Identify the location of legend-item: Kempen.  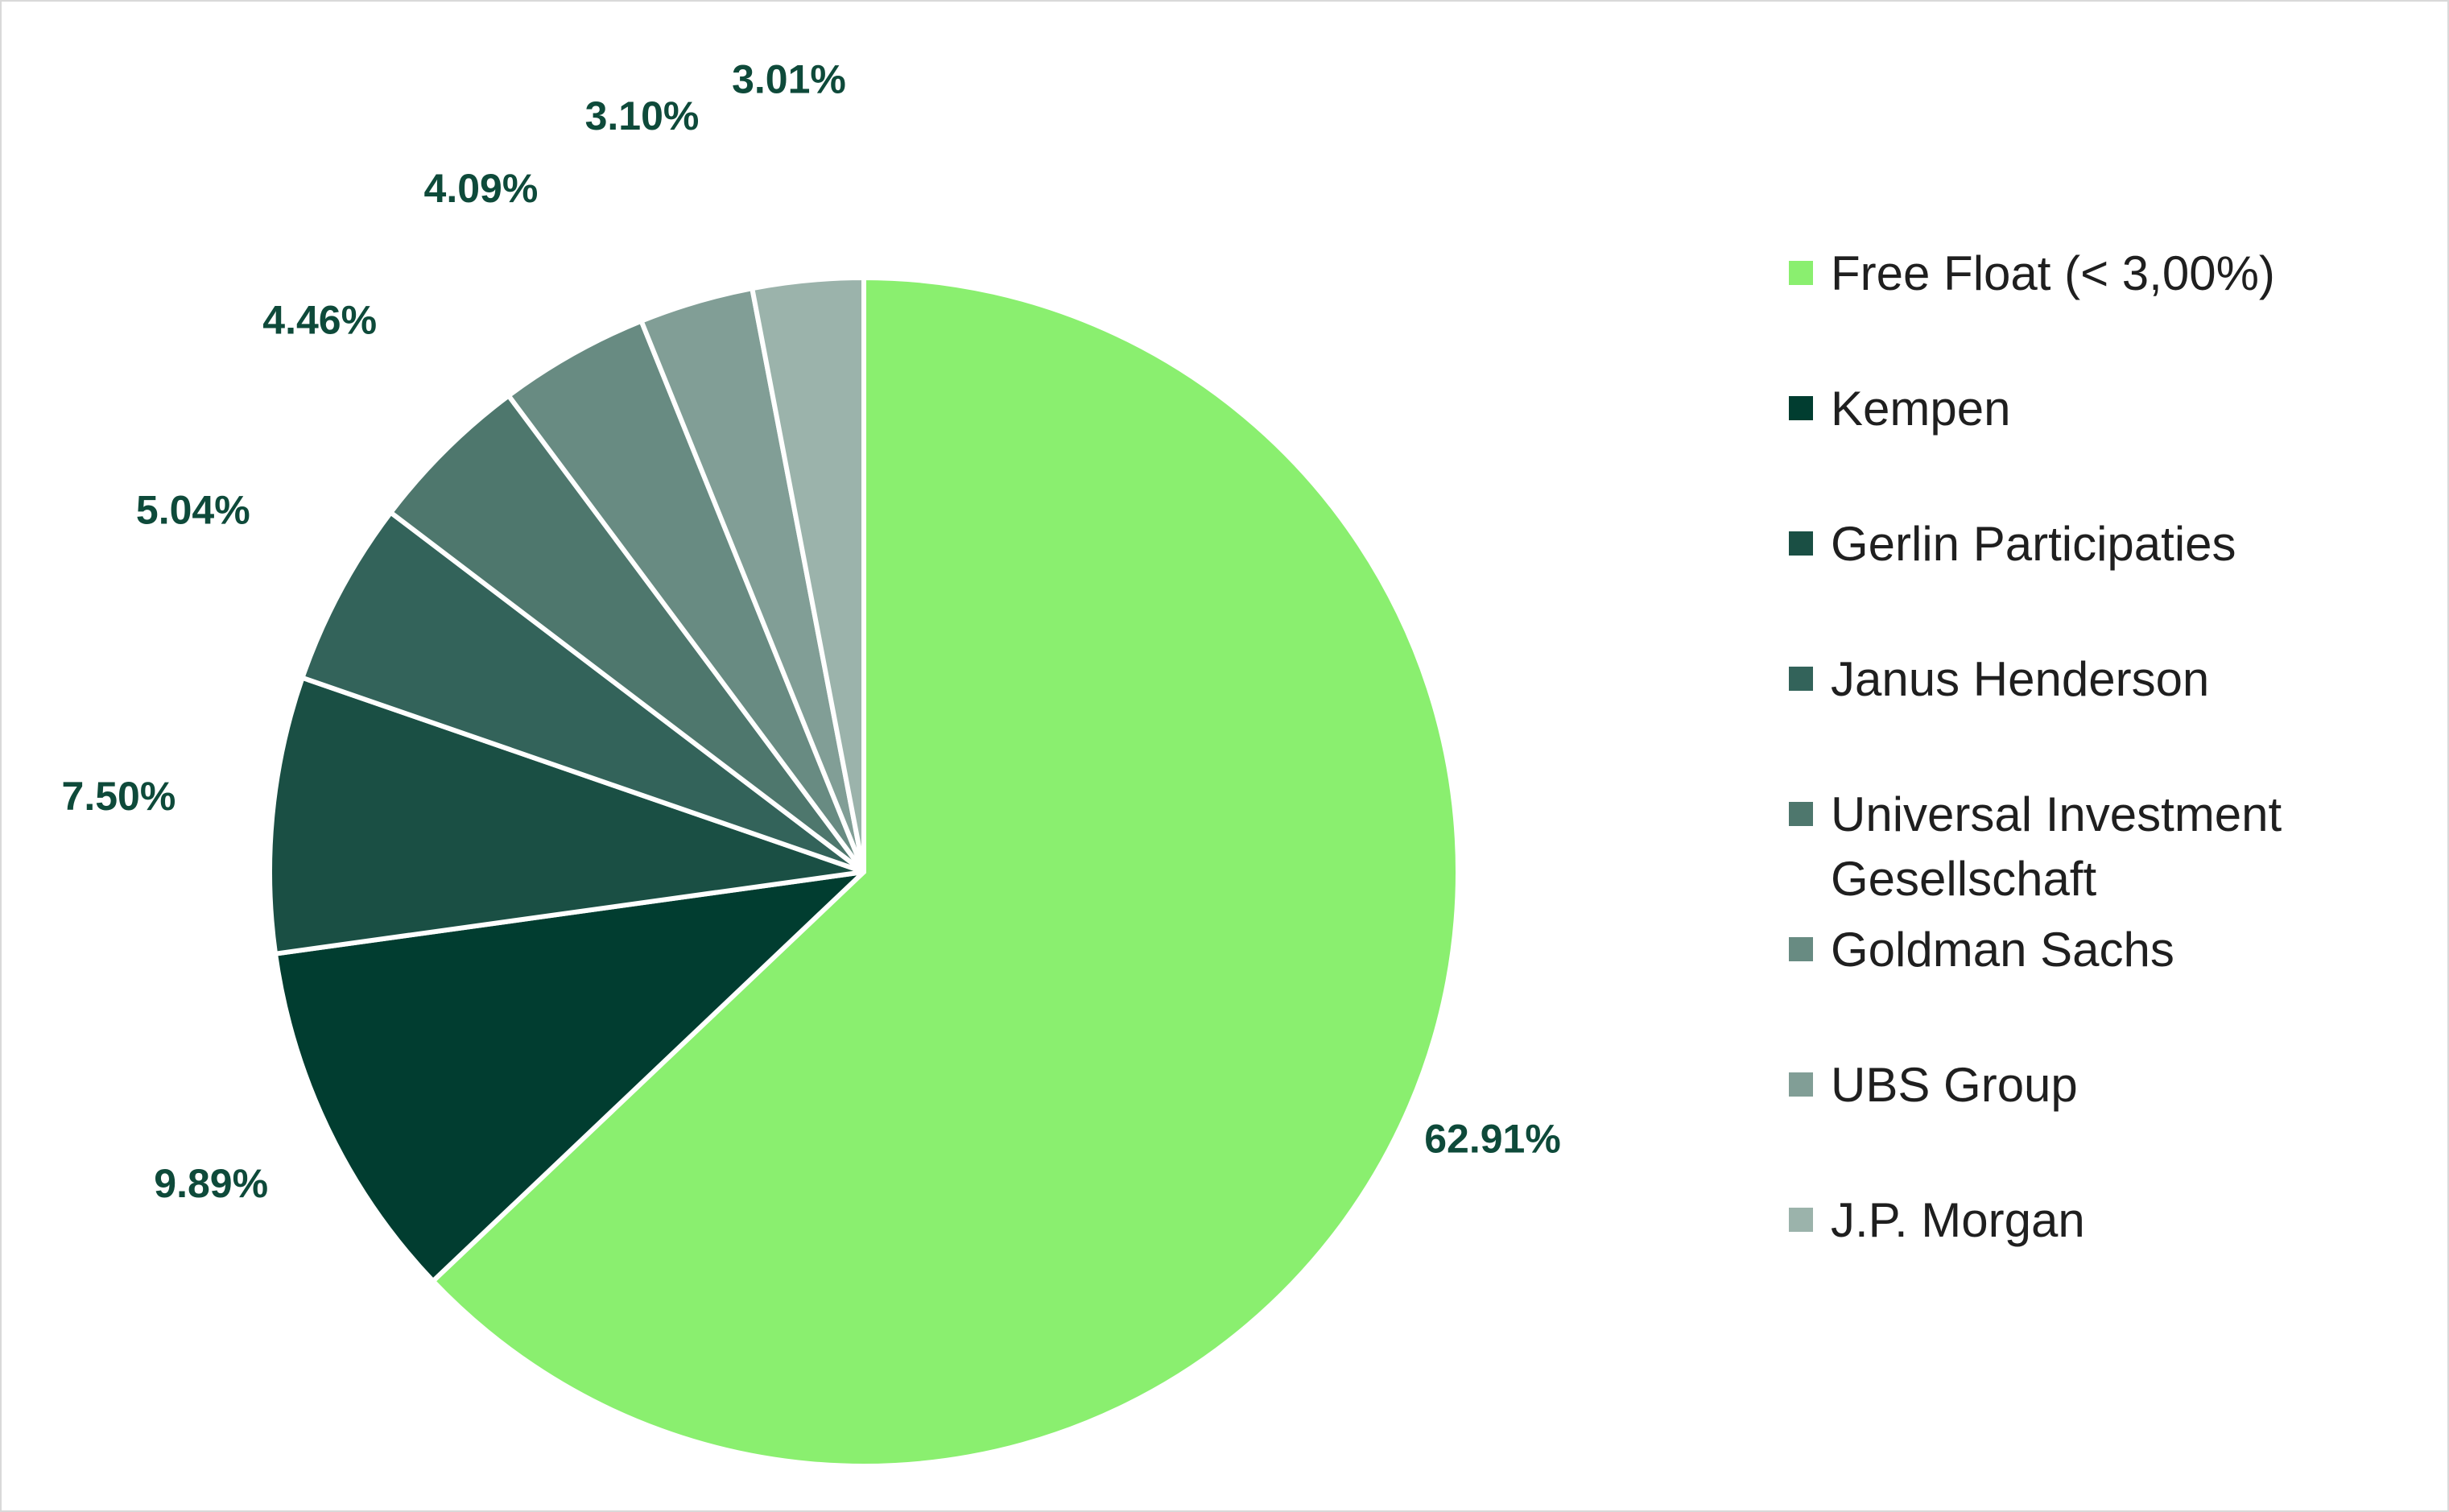
(2091, 409).